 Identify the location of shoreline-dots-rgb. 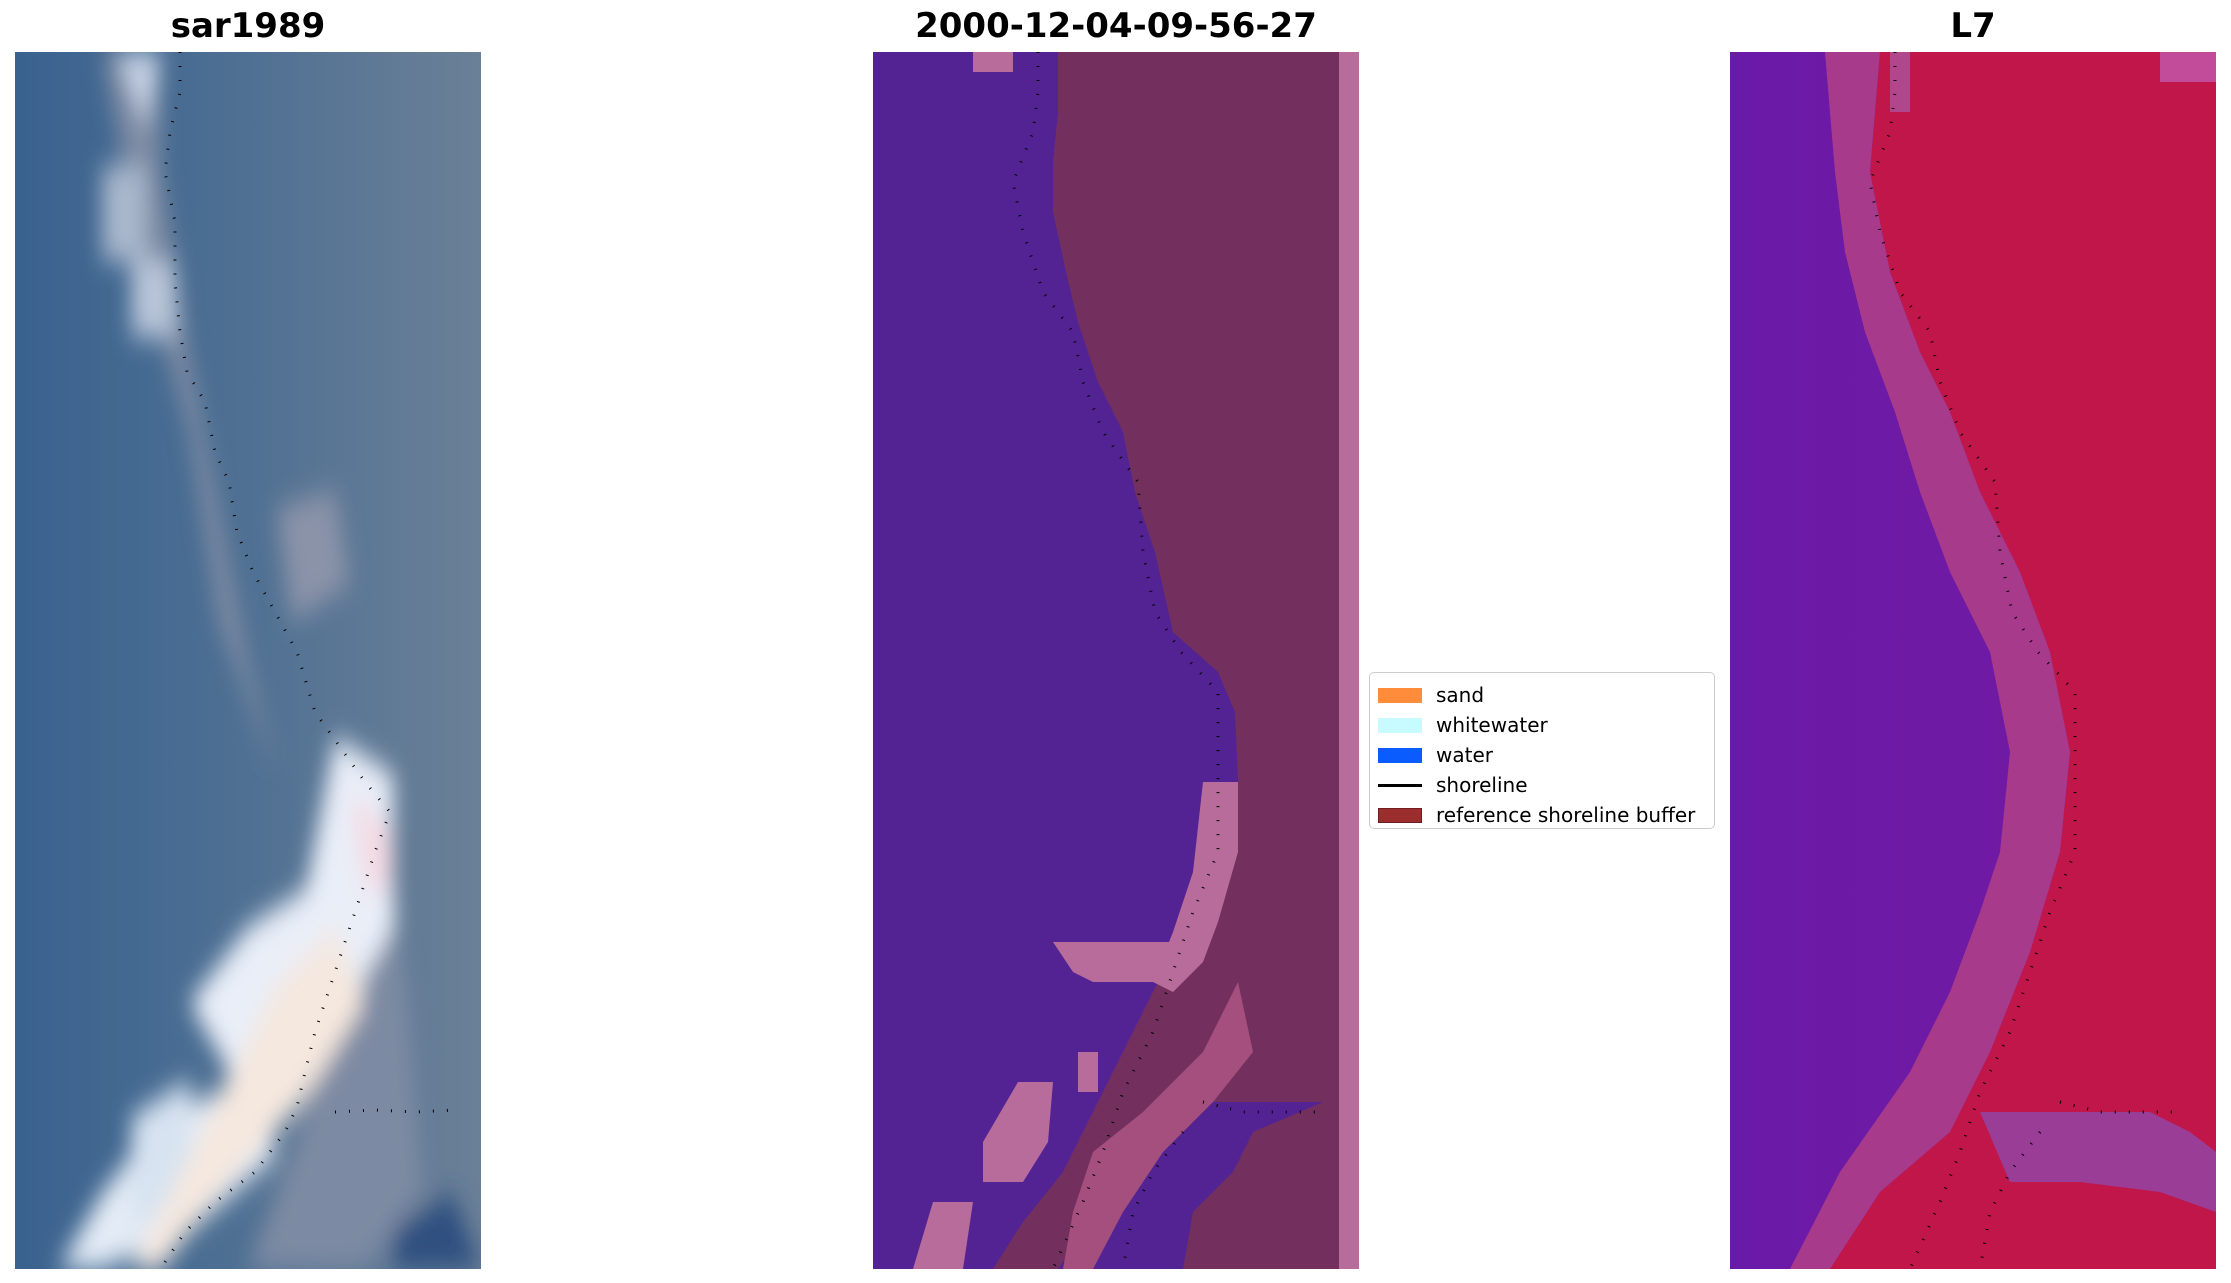
(309, 657).